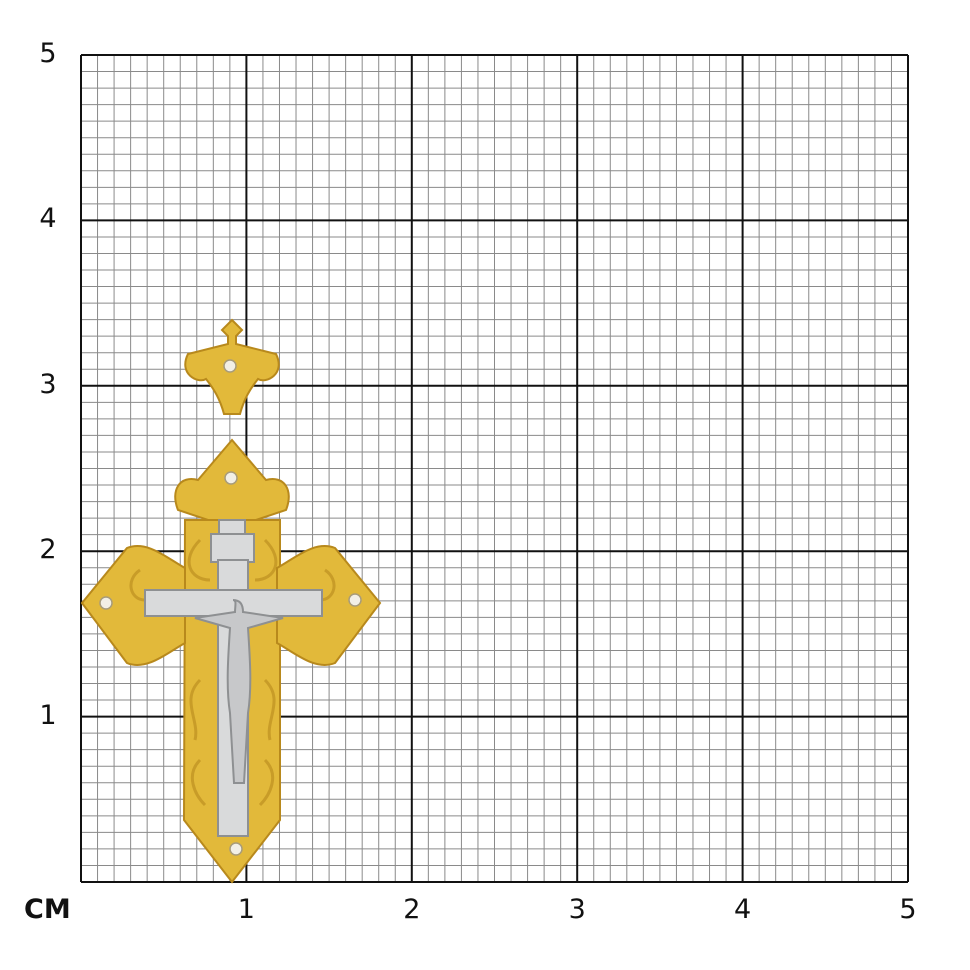 This screenshot has height=970, width=970. I want to click on unit-label: CM, so click(47, 909).